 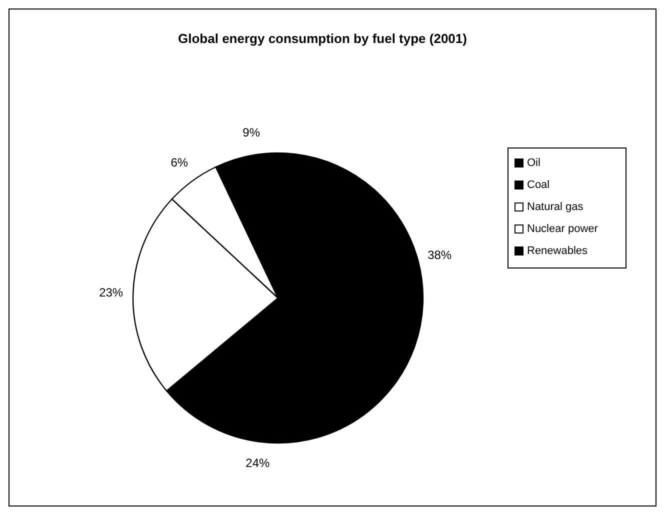 I want to click on chart-title: Global energy consumption by fuel type (2001), so click(x=322, y=38).